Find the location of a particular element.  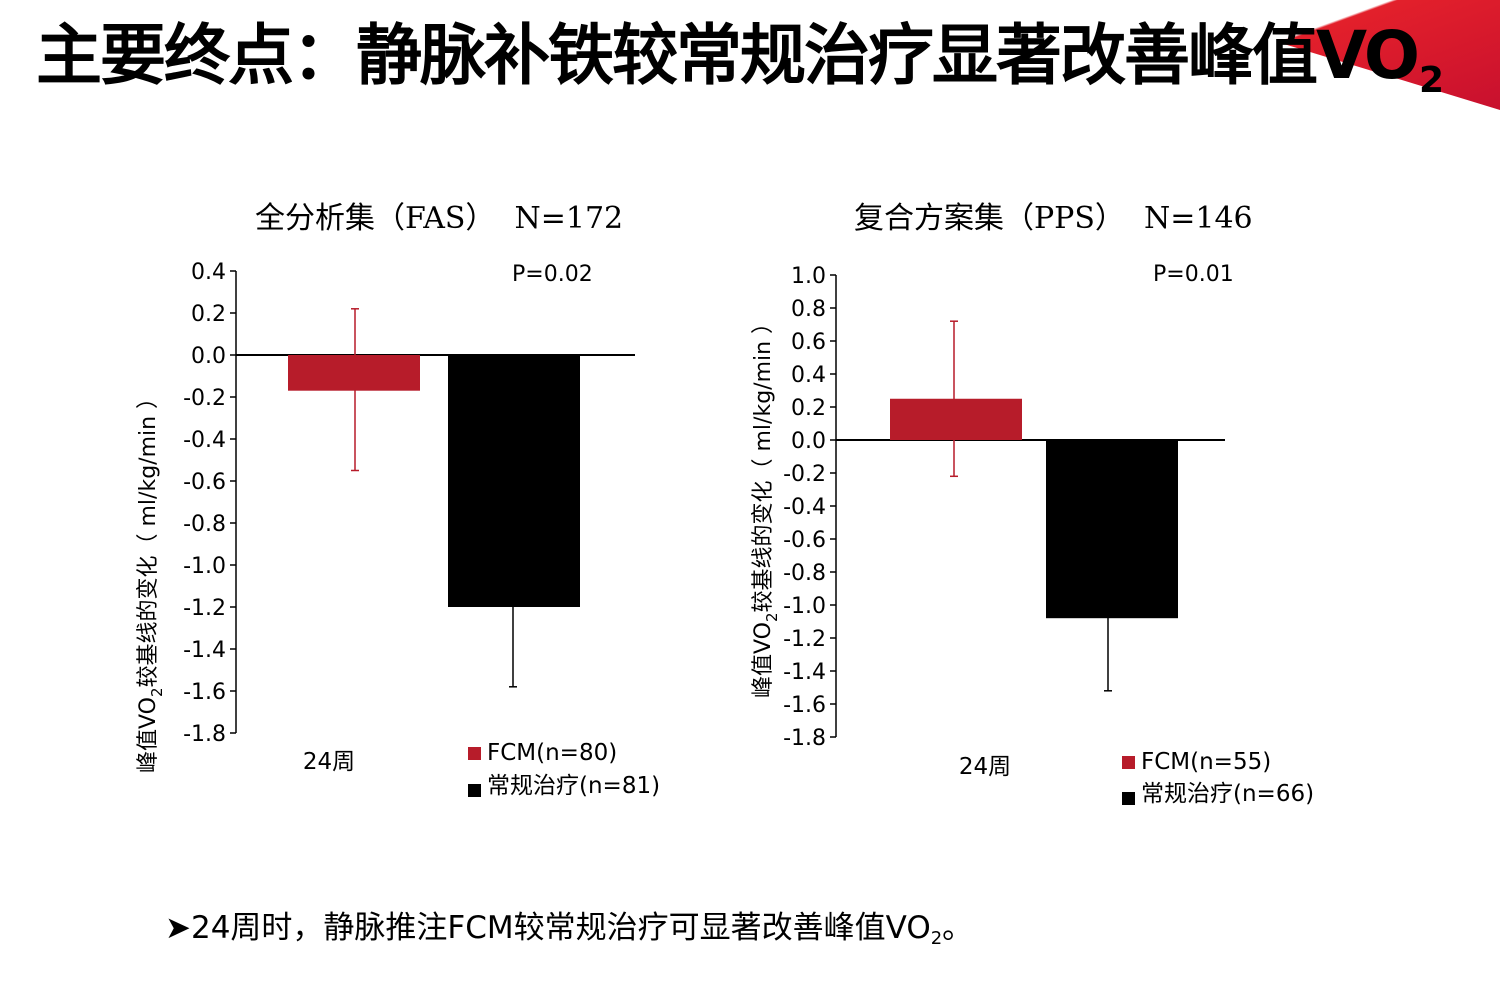

legend-label-standard: 常规治疗(n=81) is located at coordinates (573, 786).